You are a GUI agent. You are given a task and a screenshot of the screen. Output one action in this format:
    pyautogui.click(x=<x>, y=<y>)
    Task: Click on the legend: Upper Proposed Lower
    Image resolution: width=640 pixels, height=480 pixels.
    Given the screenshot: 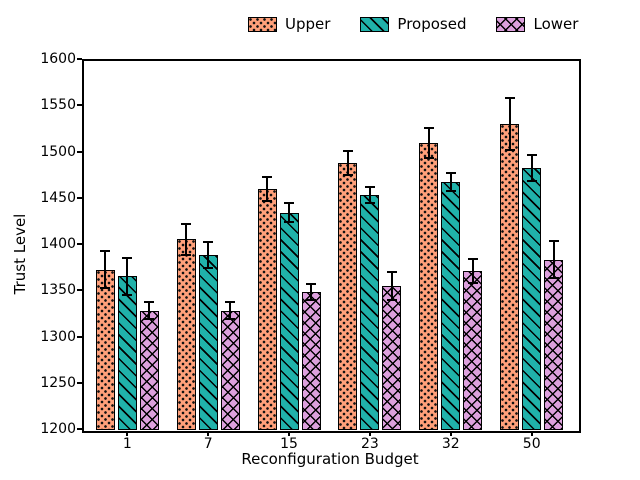 What is the action you would take?
    pyautogui.click(x=413, y=24)
    